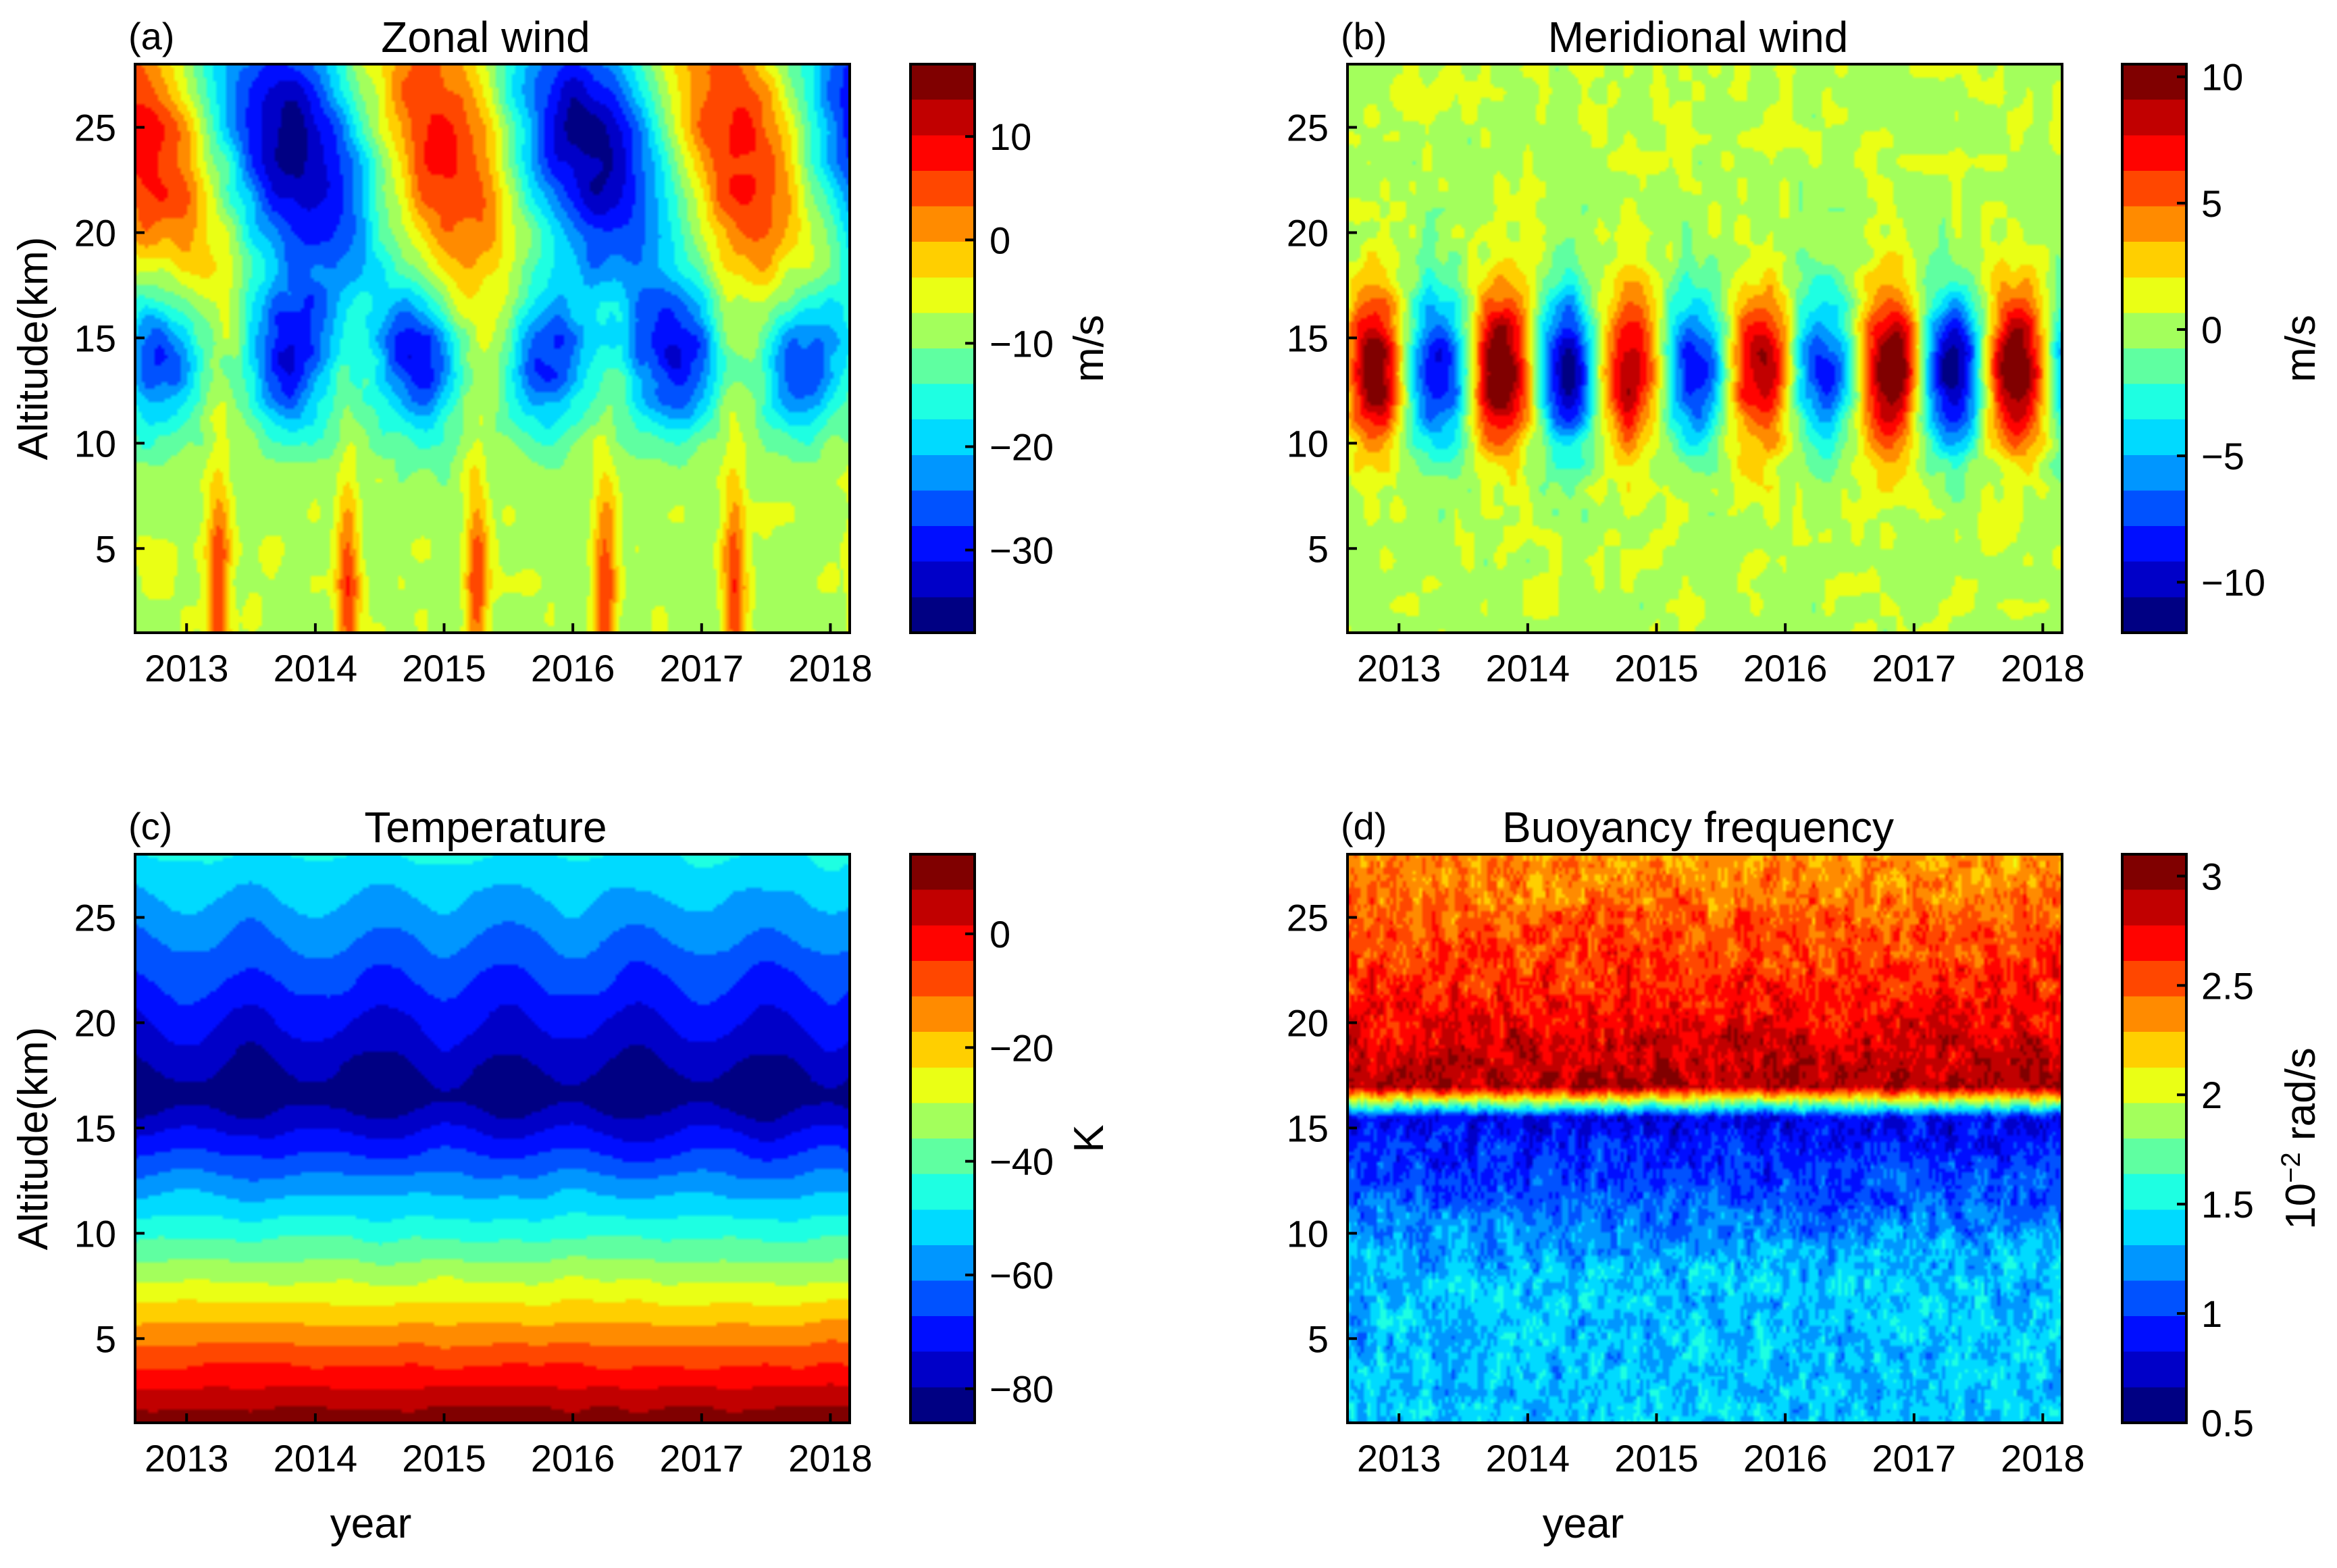 This screenshot has width=2337, height=1568. Describe the element at coordinates (2212, 203) in the screenshot. I see `colorbar-tick-label: 5` at that location.